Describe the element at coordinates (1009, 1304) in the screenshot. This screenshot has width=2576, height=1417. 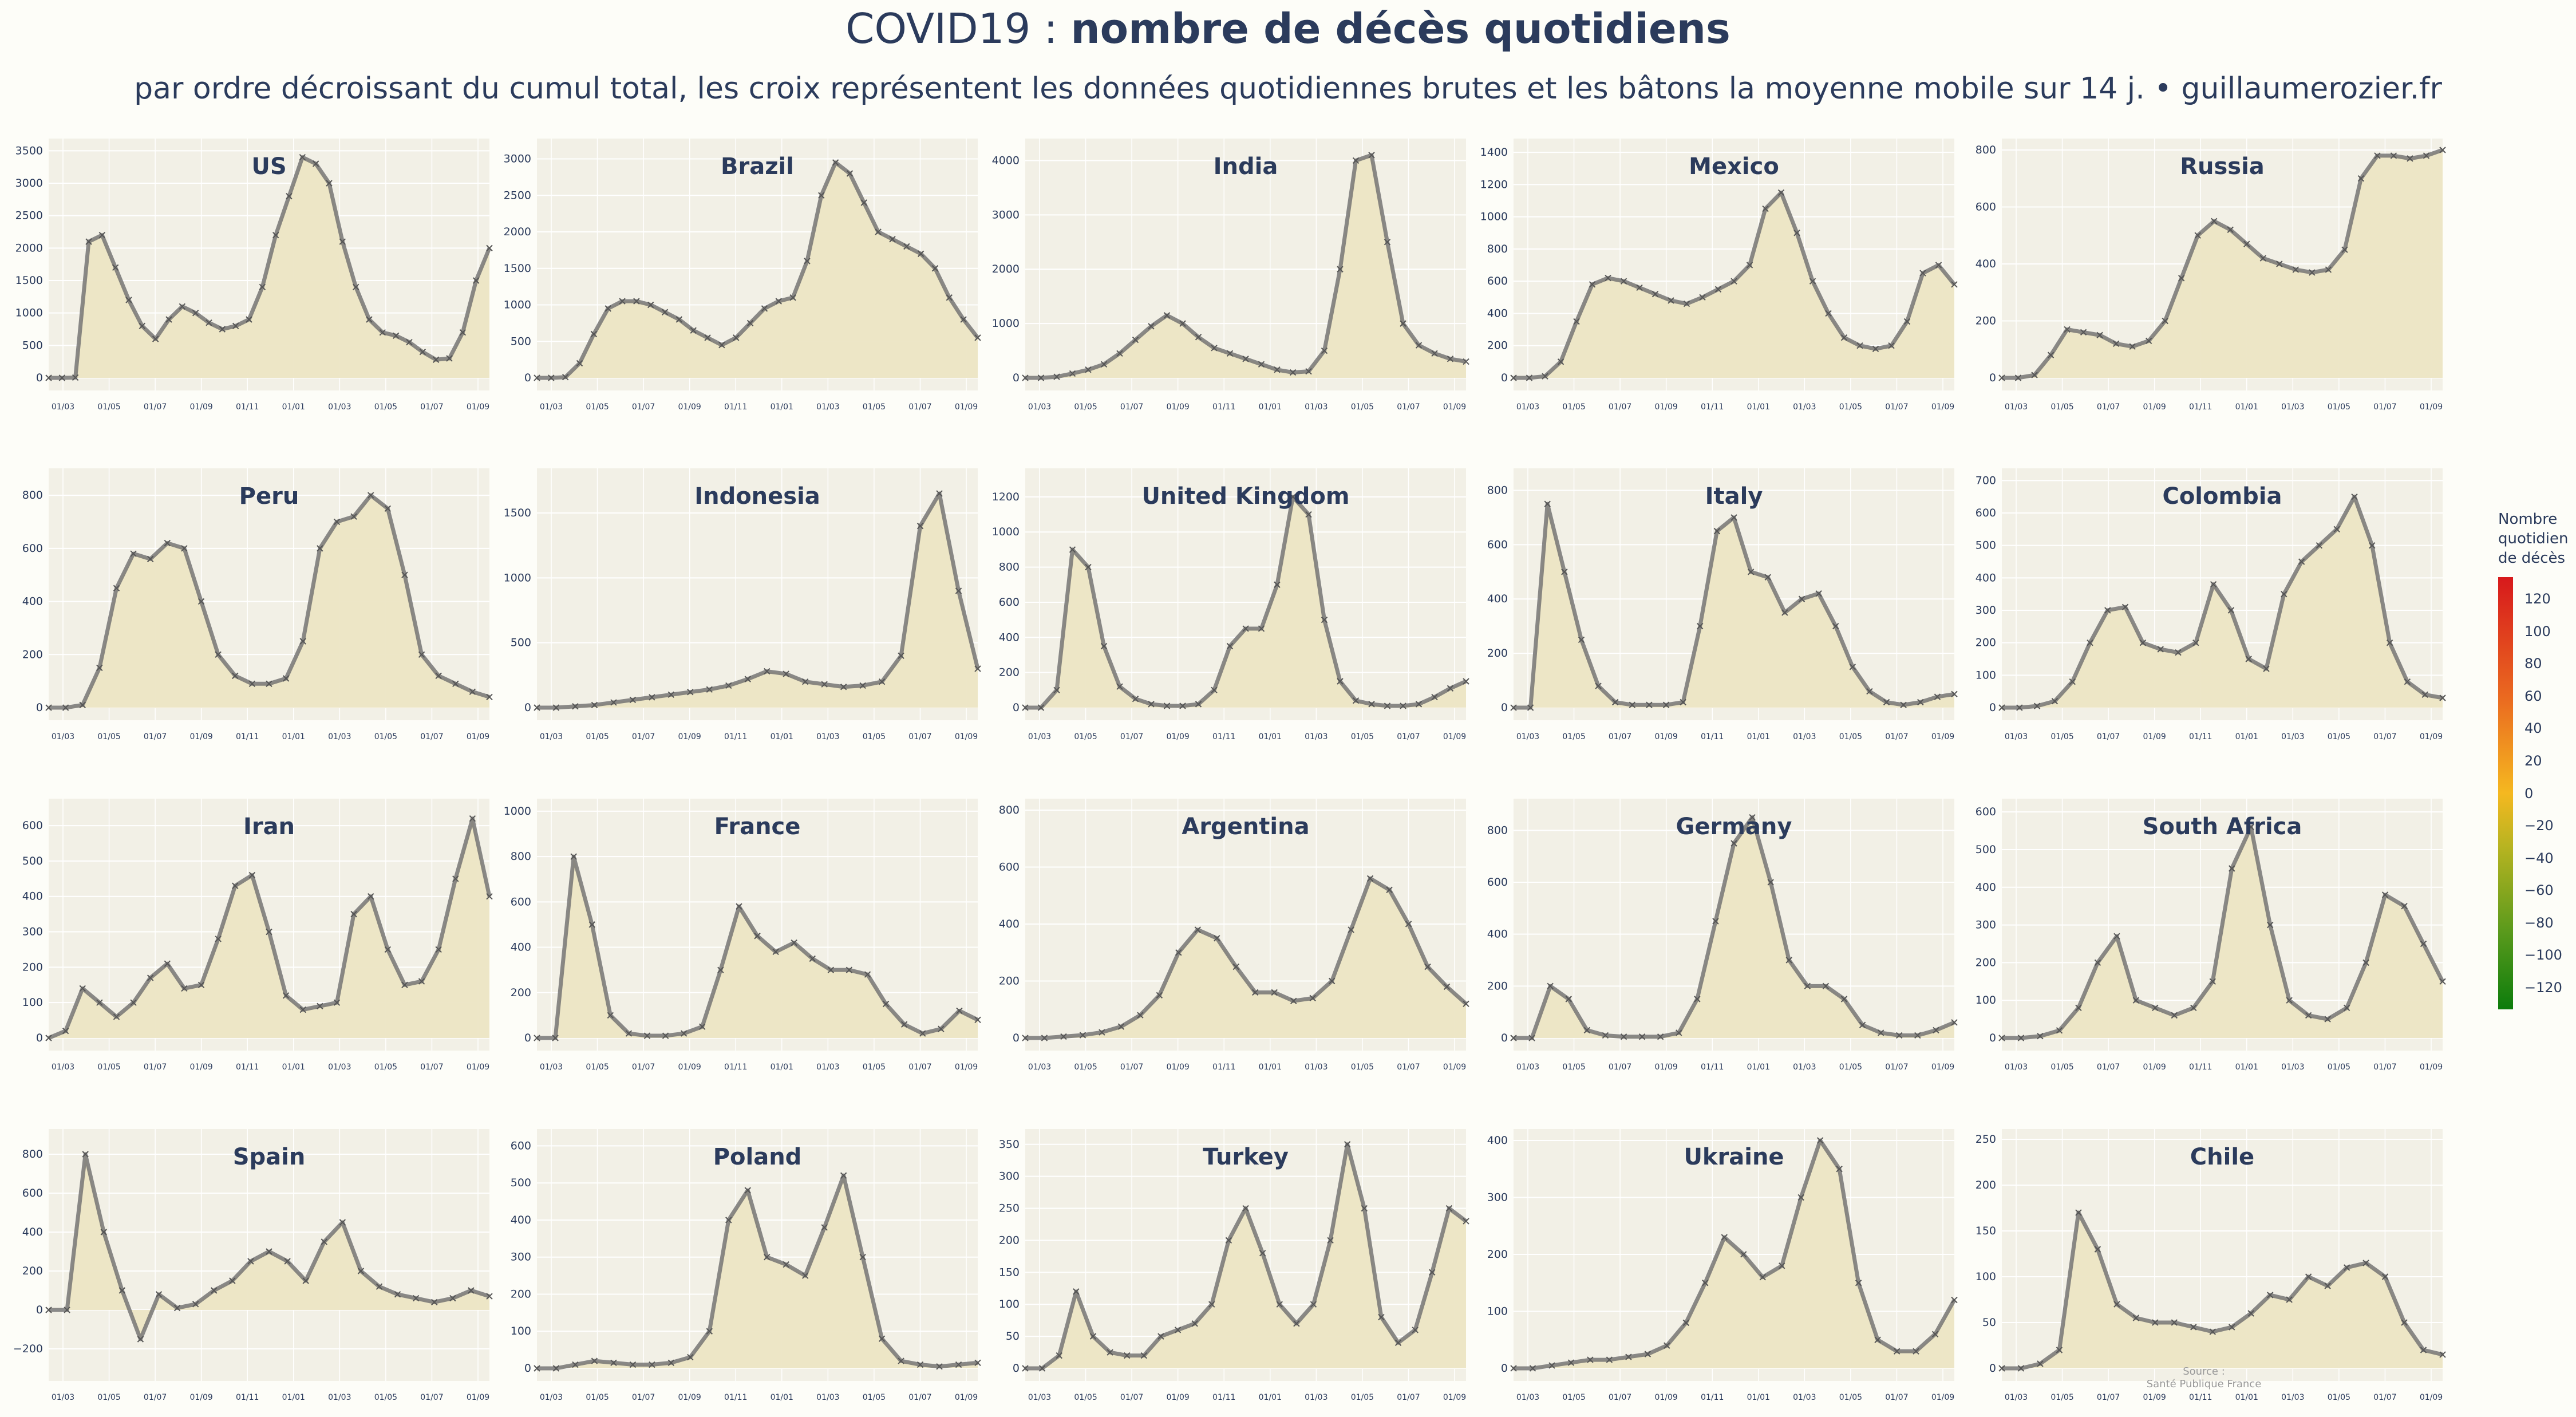
I see `y-tick-label: 100` at that location.